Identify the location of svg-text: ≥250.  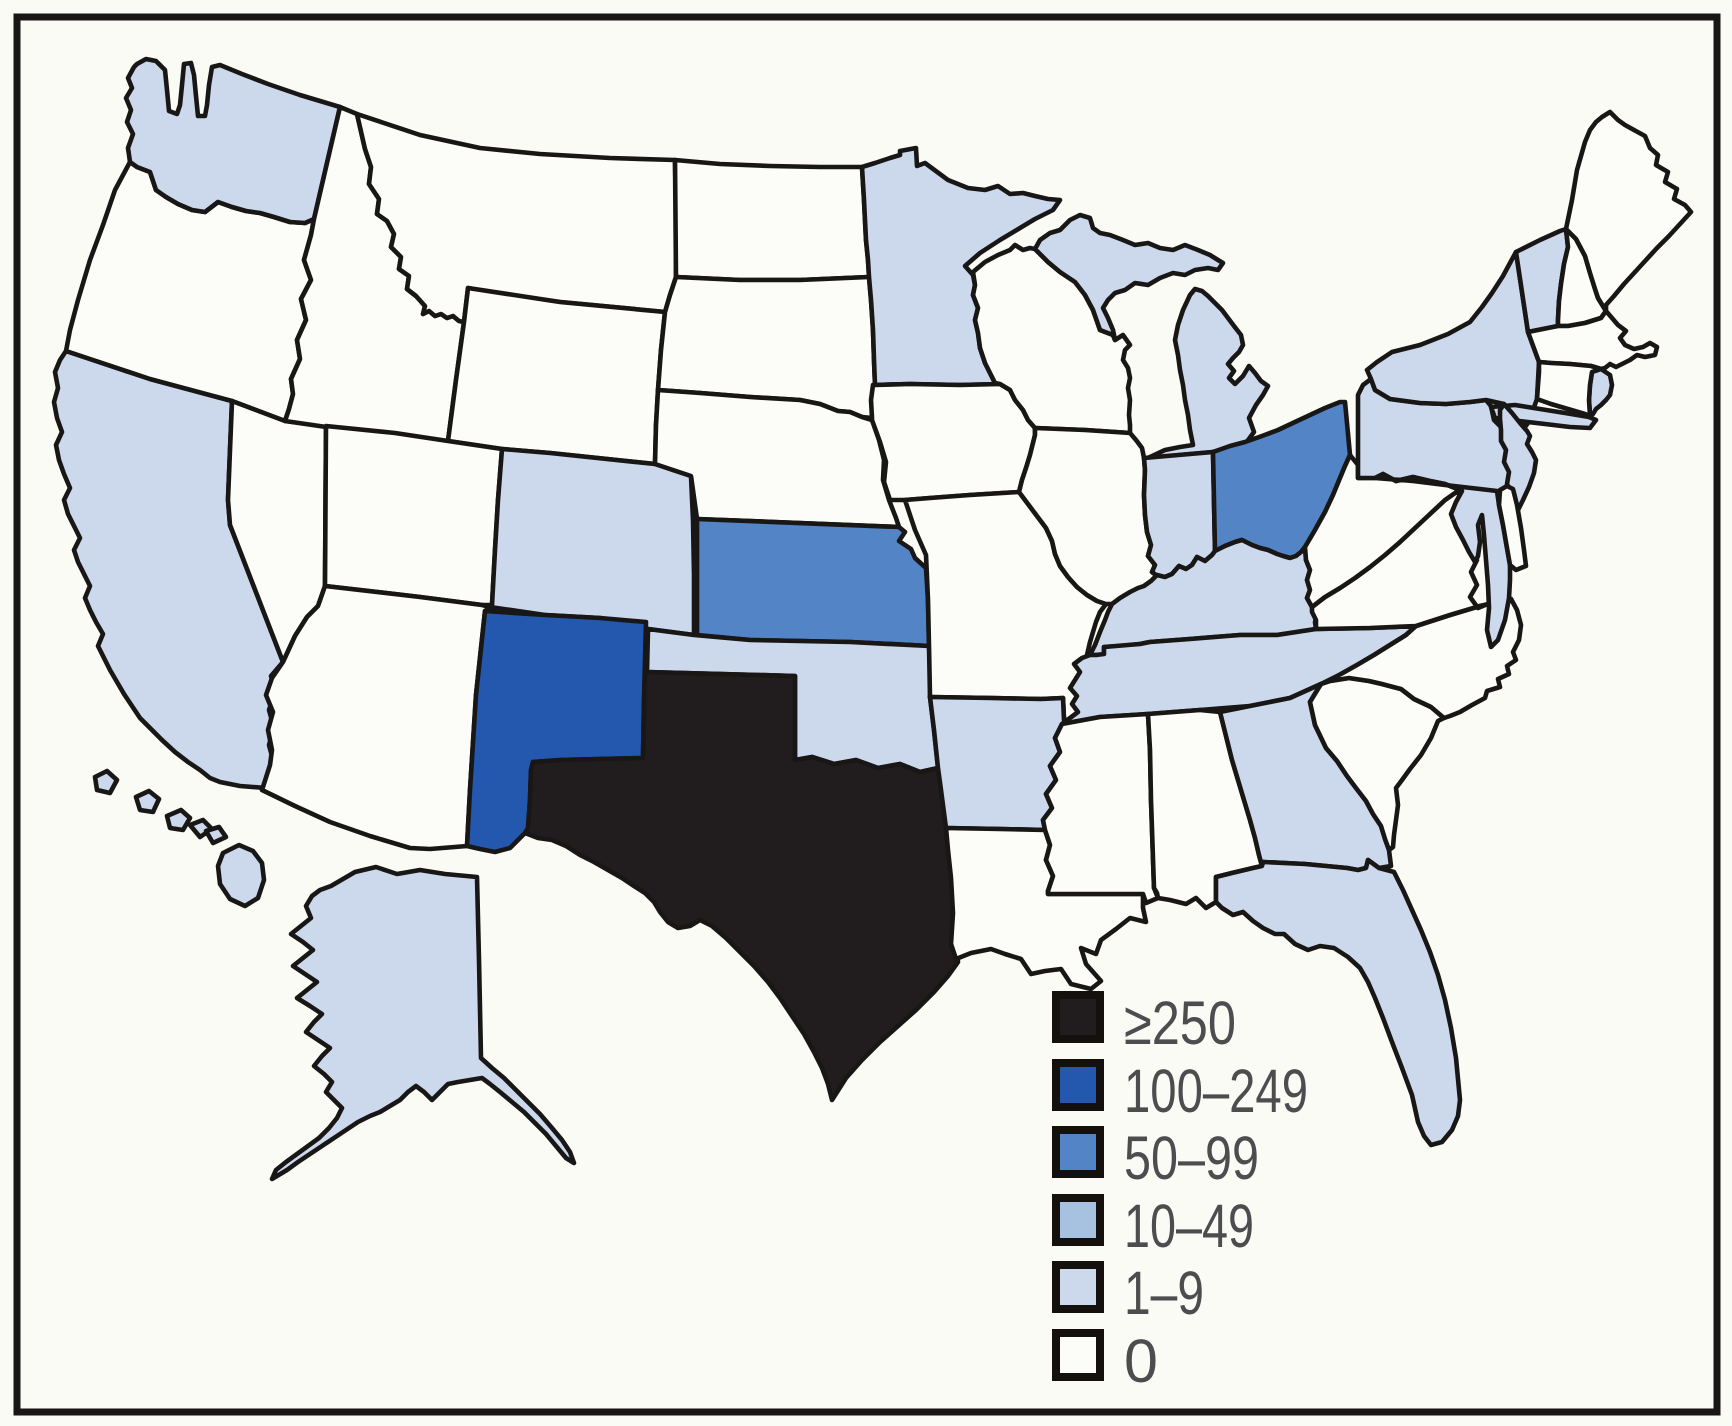
(1180, 1023).